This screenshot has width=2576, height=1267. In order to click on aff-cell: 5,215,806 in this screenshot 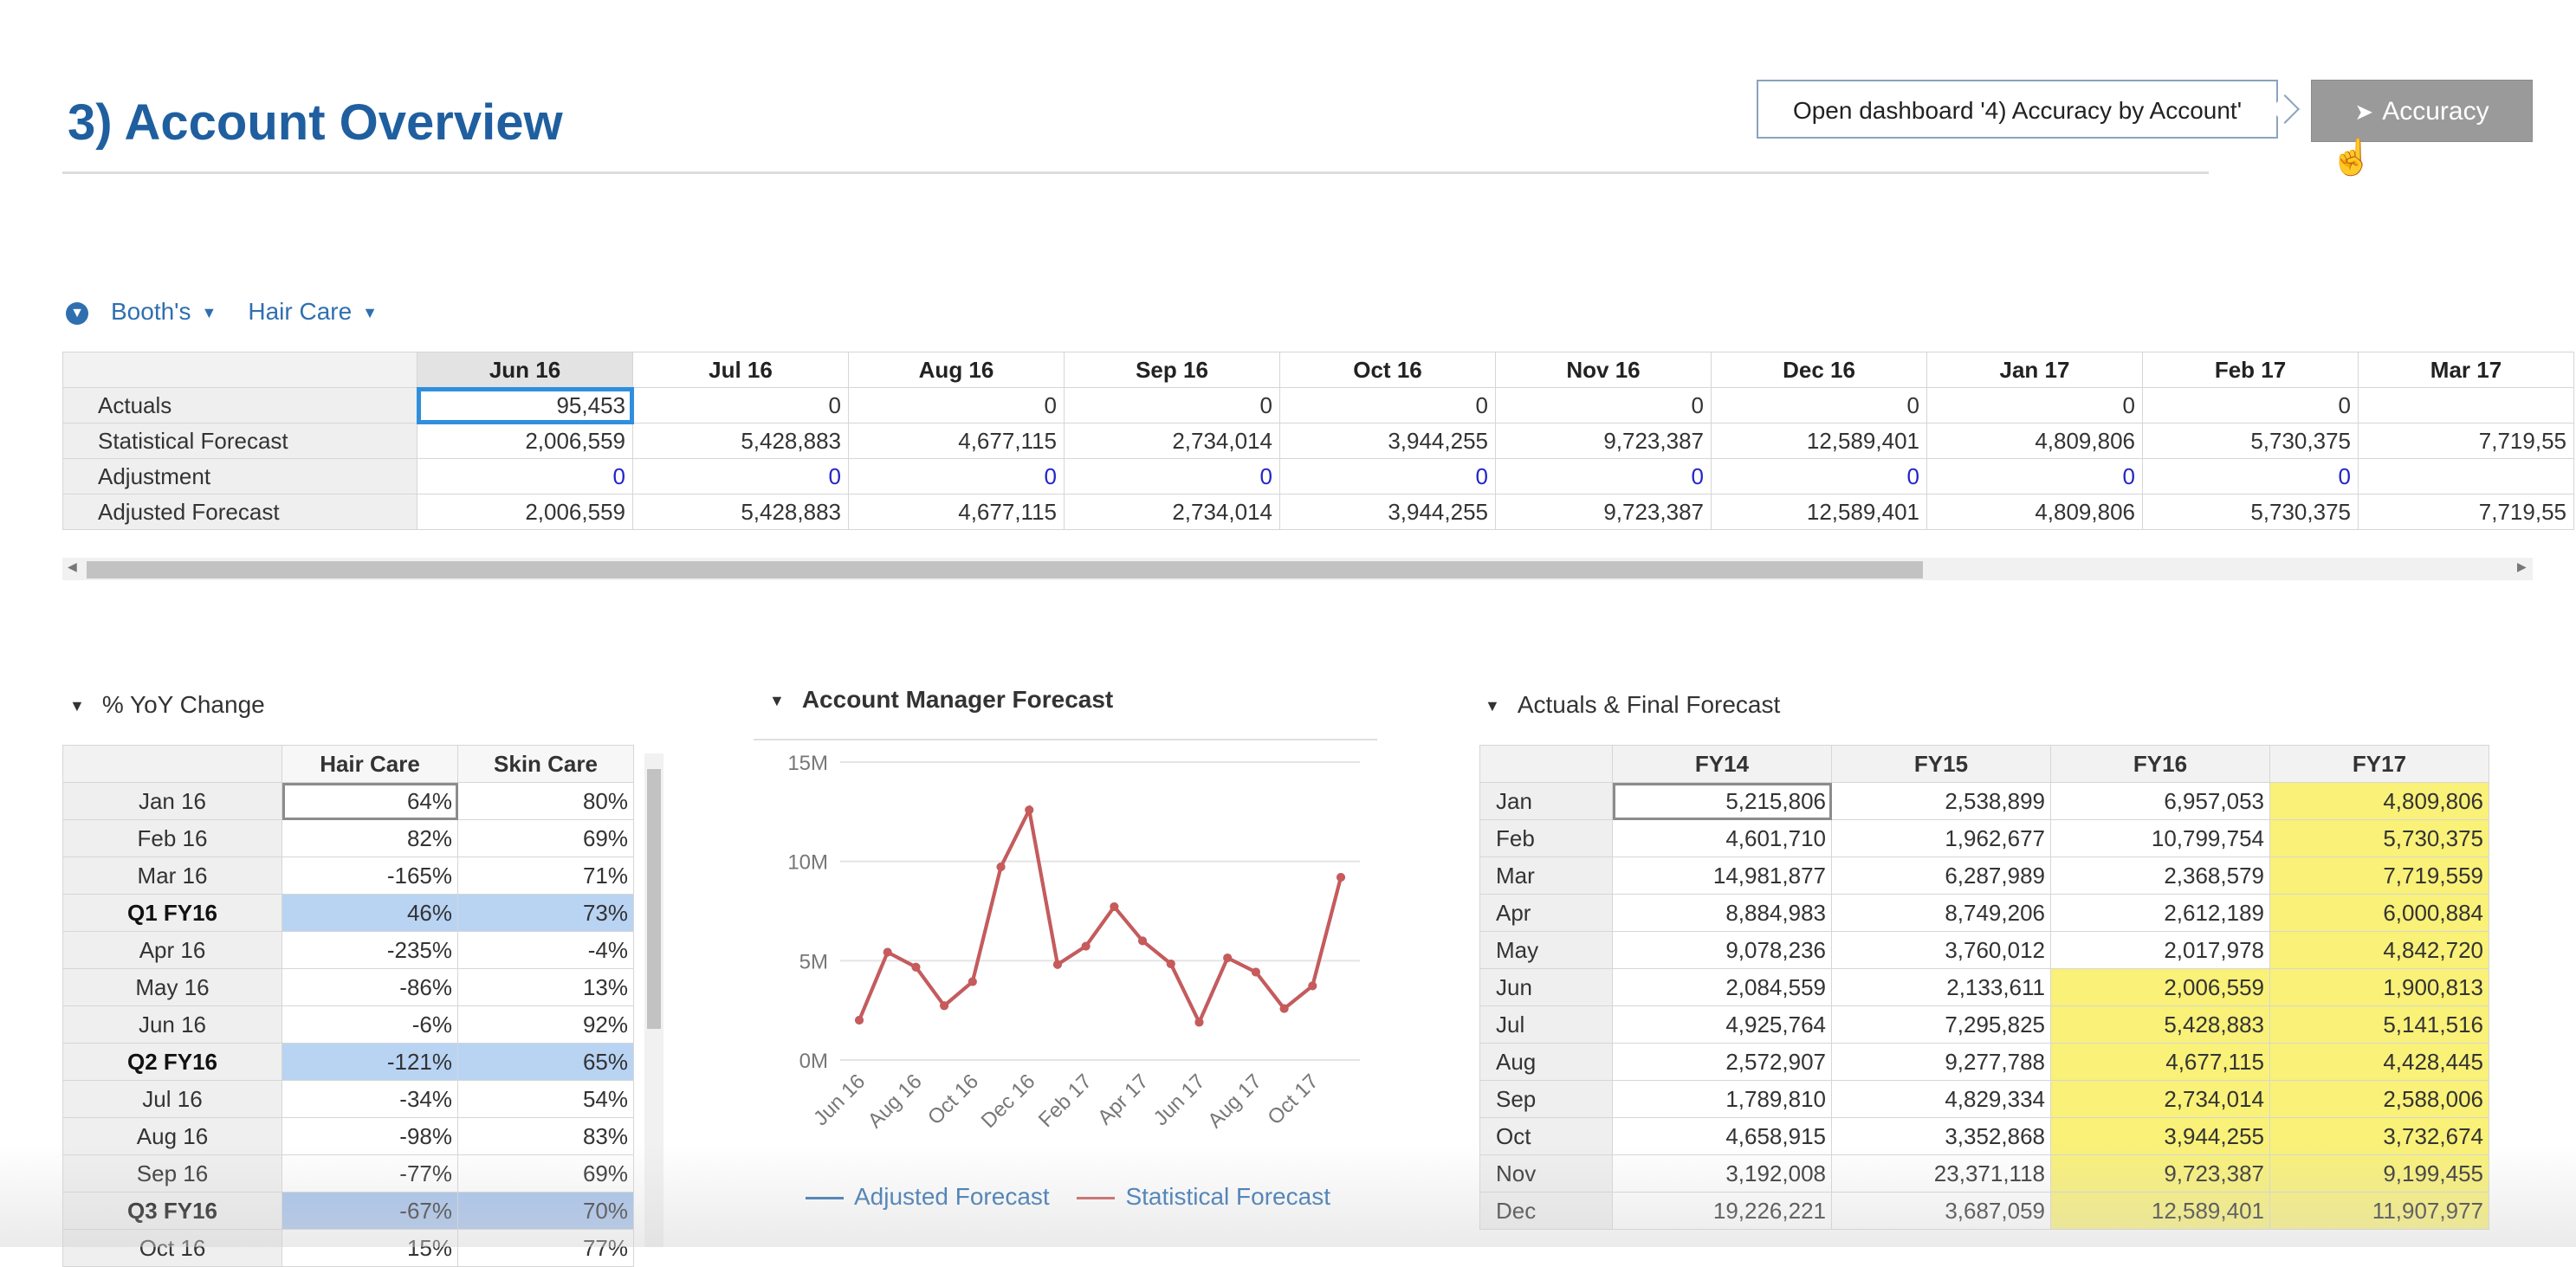, I will do `click(1722, 801)`.